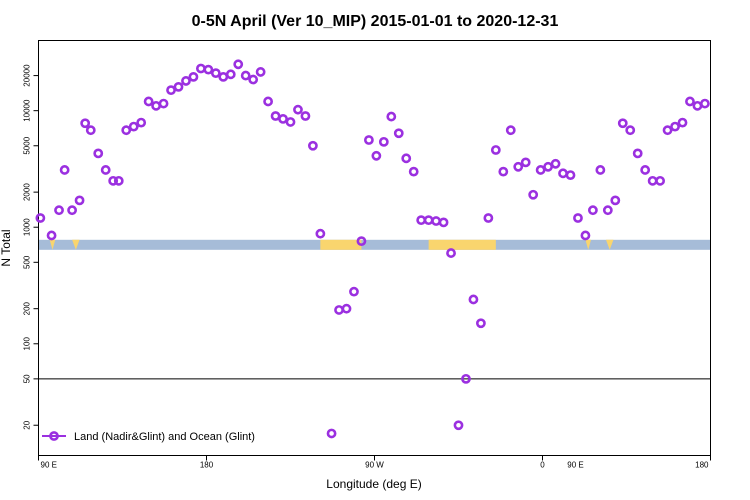 This screenshot has height=500, width=750. Describe the element at coordinates (27, 344) in the screenshot. I see `y-tick-label: 100` at that location.